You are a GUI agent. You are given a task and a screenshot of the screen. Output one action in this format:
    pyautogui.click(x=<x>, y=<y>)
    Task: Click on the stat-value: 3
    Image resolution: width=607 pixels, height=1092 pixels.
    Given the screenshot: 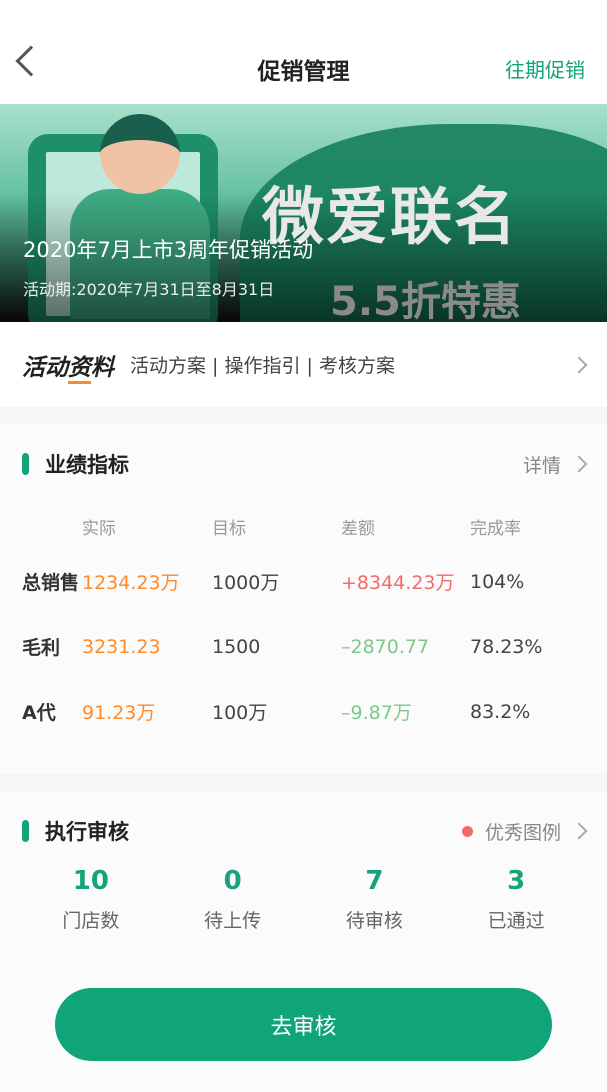 What is the action you would take?
    pyautogui.click(x=516, y=881)
    